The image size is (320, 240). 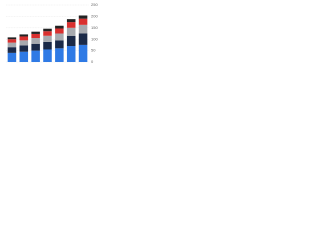 I want to click on chart: 0 50 100 150 200 250, so click(x=52, y=33).